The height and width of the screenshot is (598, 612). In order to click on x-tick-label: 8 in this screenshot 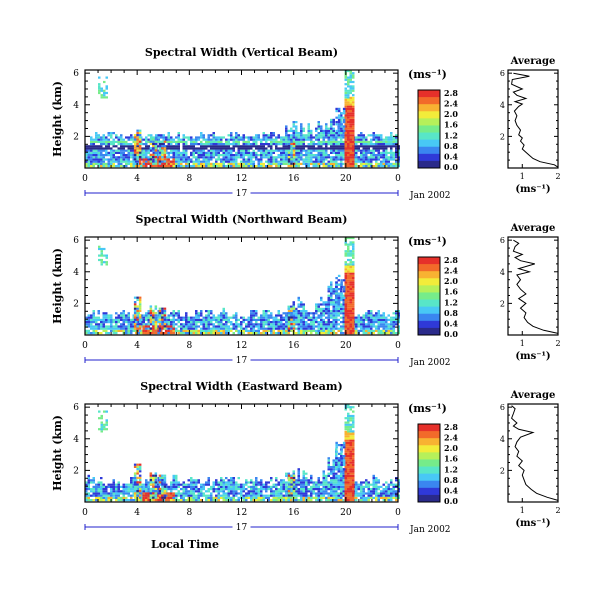, I will do `click(189, 346)`.